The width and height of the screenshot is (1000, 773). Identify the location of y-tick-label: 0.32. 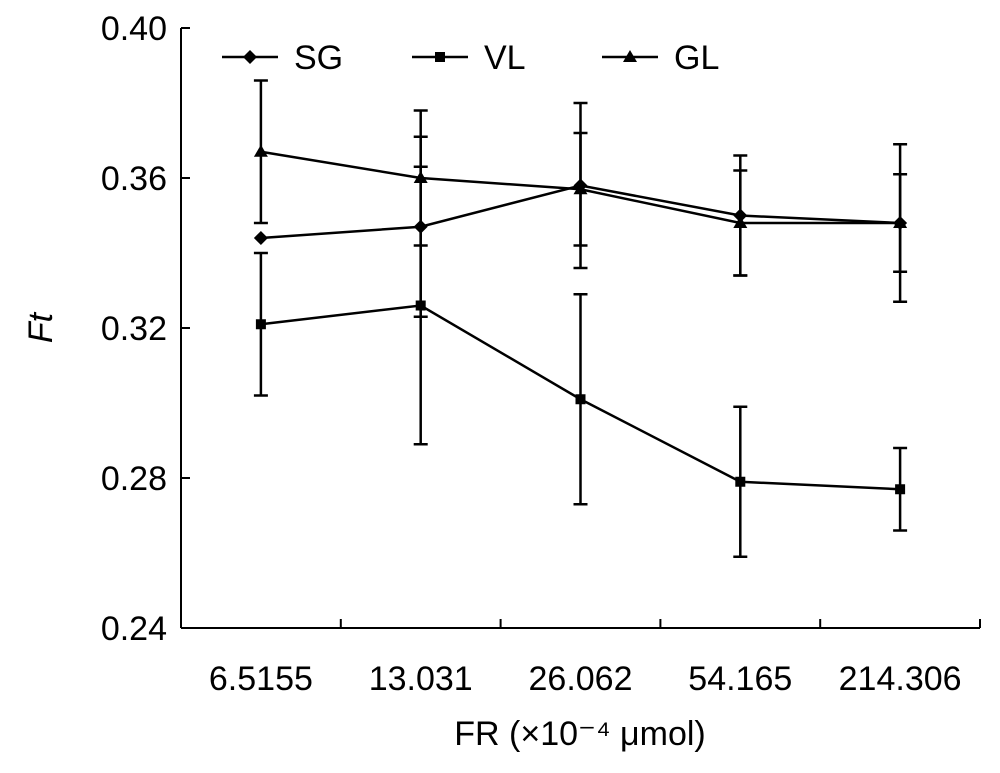
(134, 329).